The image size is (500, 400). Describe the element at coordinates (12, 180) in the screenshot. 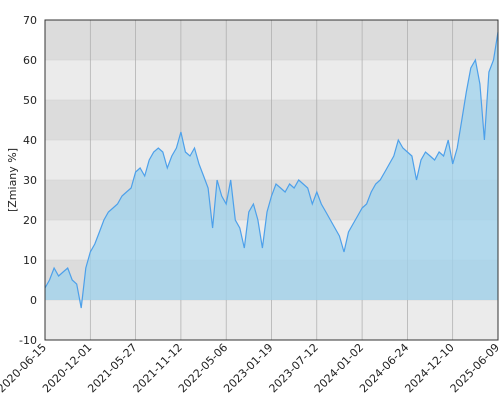

I see `y-axis-title: [Zmiany %]` at that location.